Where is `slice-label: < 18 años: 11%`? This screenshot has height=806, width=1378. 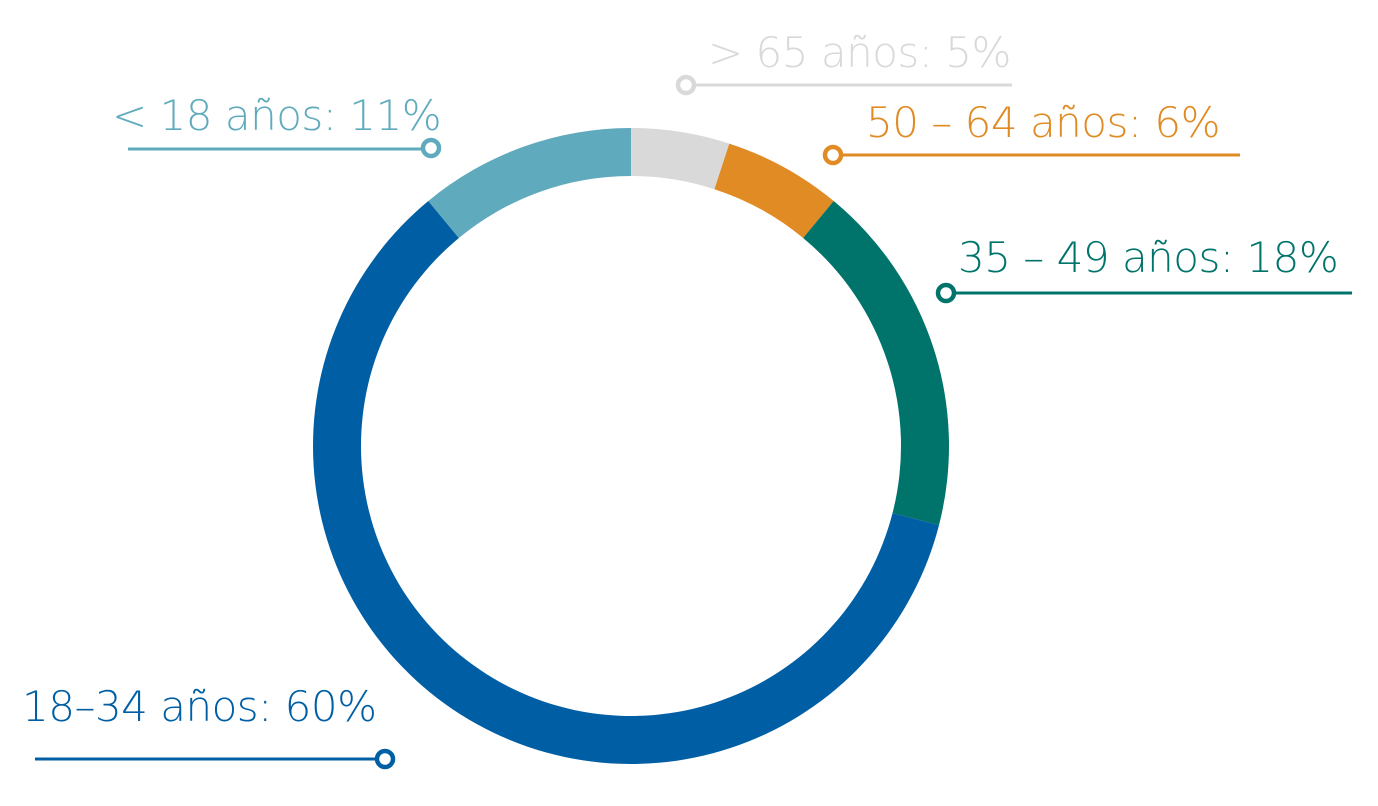
slice-label: < 18 años: 11% is located at coordinates (276, 115).